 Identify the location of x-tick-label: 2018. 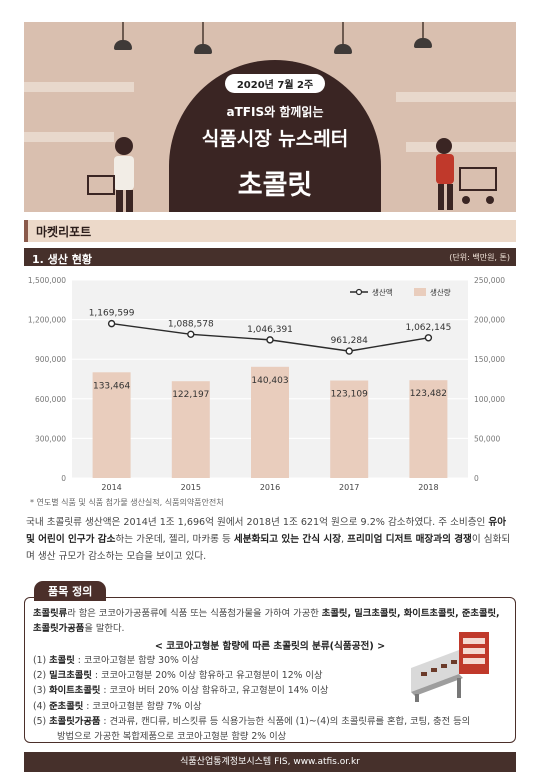
(428, 487).